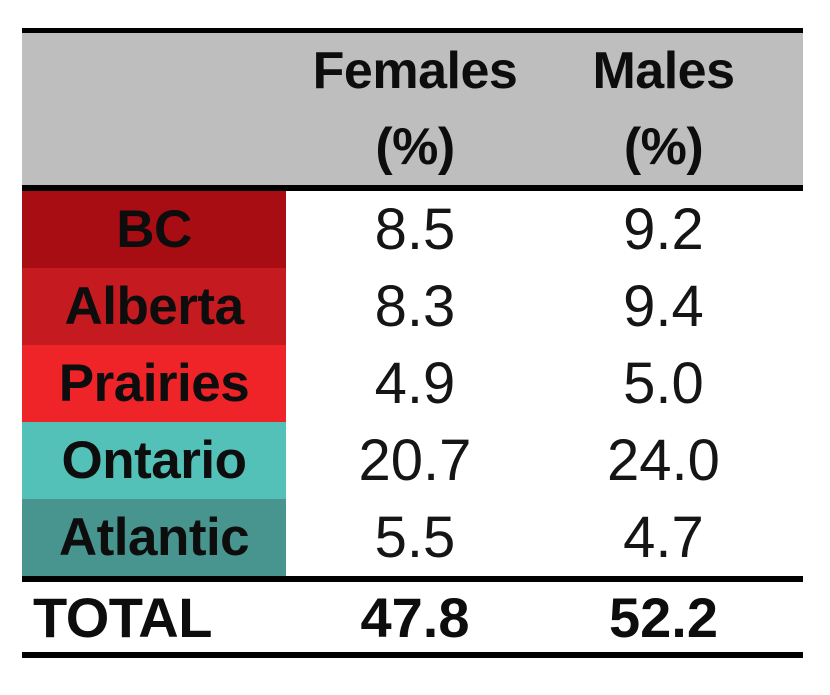 The image size is (830, 695). Describe the element at coordinates (412, 30) in the screenshot. I see `top-rule` at that location.